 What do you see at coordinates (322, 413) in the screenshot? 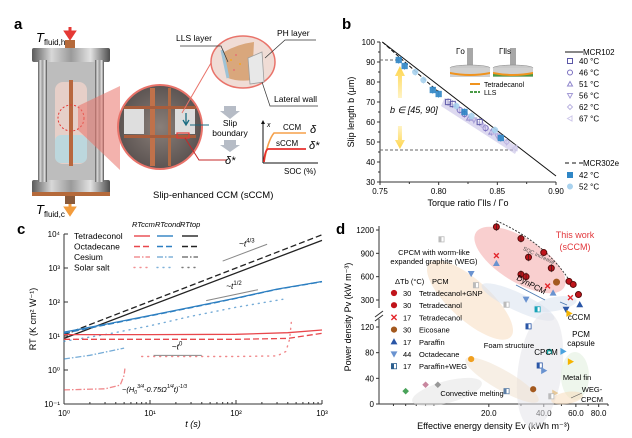
I see `x-tick-label: 10³` at bounding box center [322, 413].